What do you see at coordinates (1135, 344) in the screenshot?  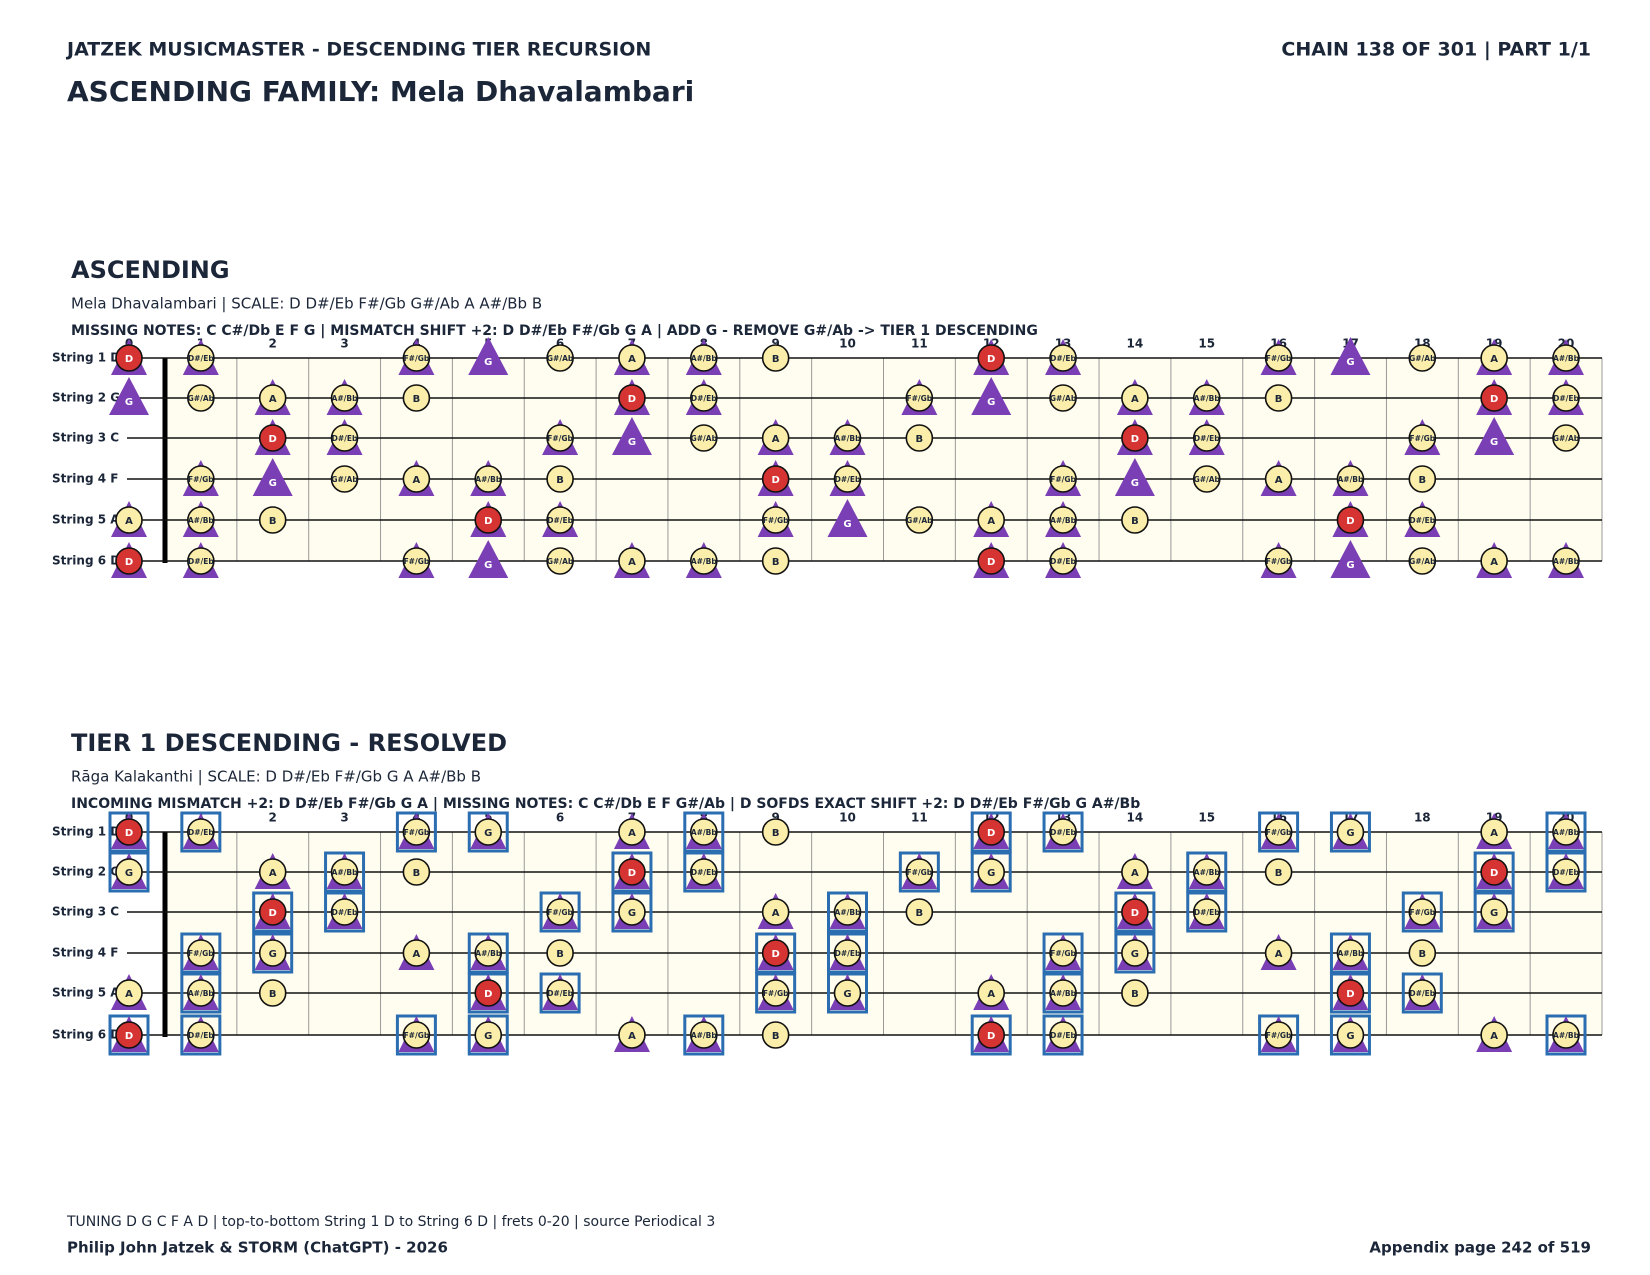 I see `fret-label: 14` at bounding box center [1135, 344].